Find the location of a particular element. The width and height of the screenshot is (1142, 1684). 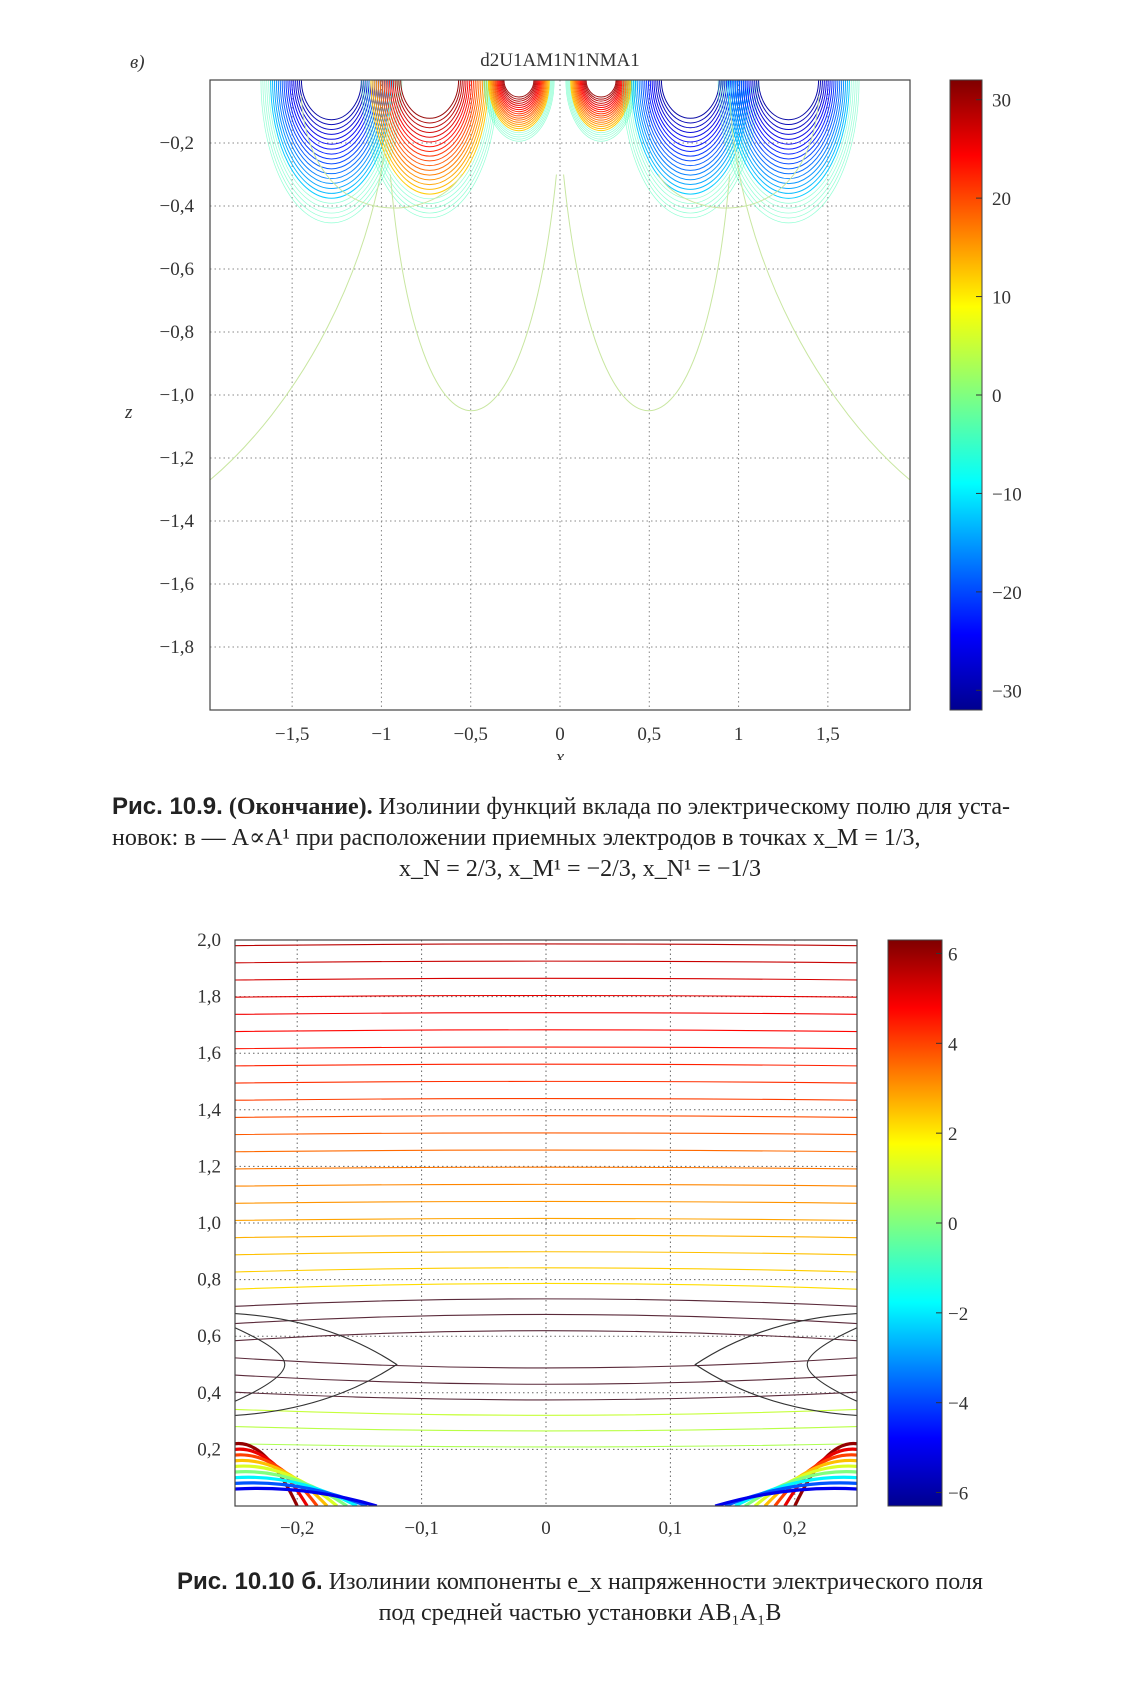

figure-b-colorbar is located at coordinates (915, 1223).